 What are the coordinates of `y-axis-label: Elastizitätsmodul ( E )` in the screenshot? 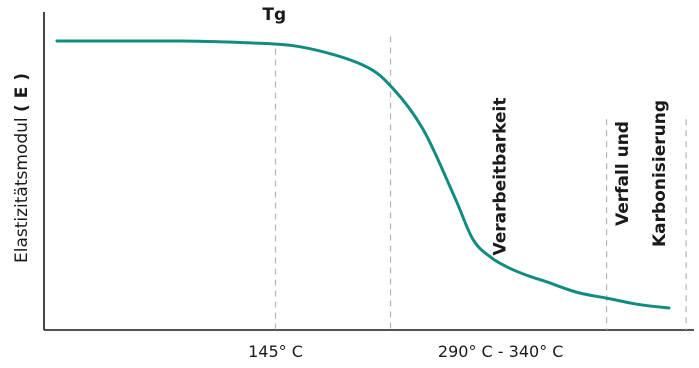 It's located at (22, 168).